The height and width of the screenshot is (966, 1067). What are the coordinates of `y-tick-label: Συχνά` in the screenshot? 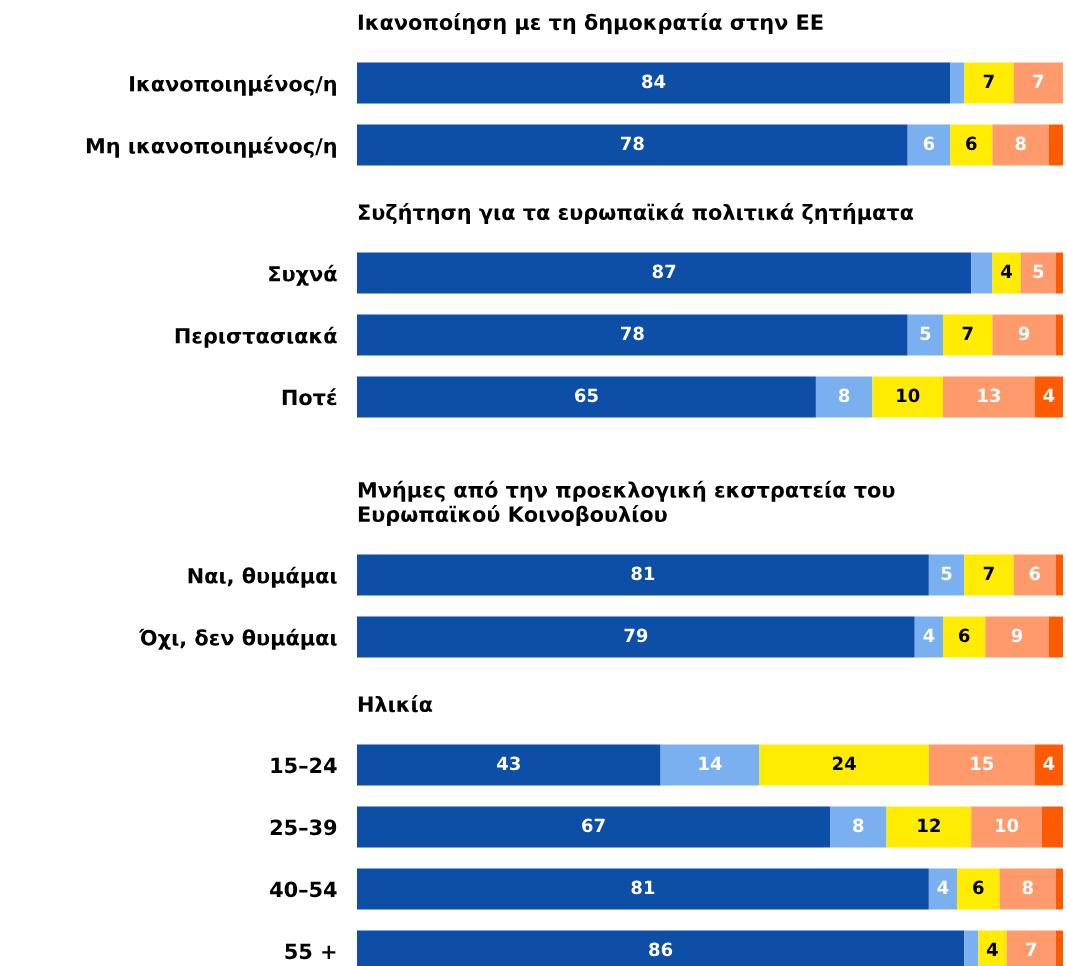 It's located at (303, 275).